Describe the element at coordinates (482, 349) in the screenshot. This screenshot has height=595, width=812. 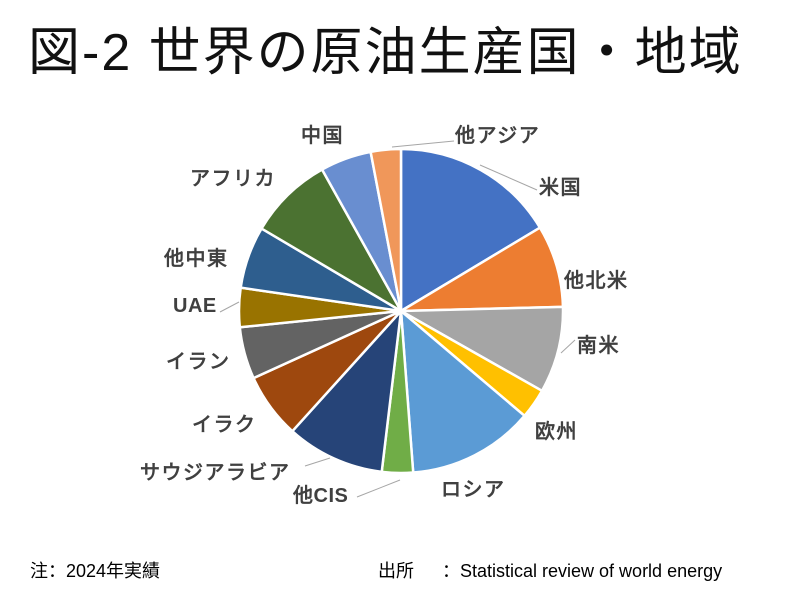
I see `pie-slice-南米` at that location.